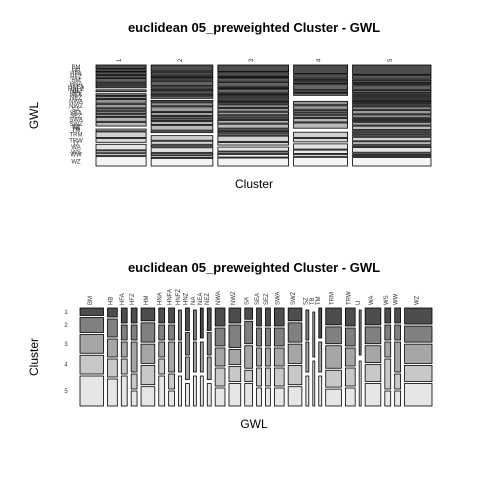 The width and height of the screenshot is (480, 480). What do you see at coordinates (76, 156) in the screenshot?
I see `y-tick-label: WW` at bounding box center [76, 156].